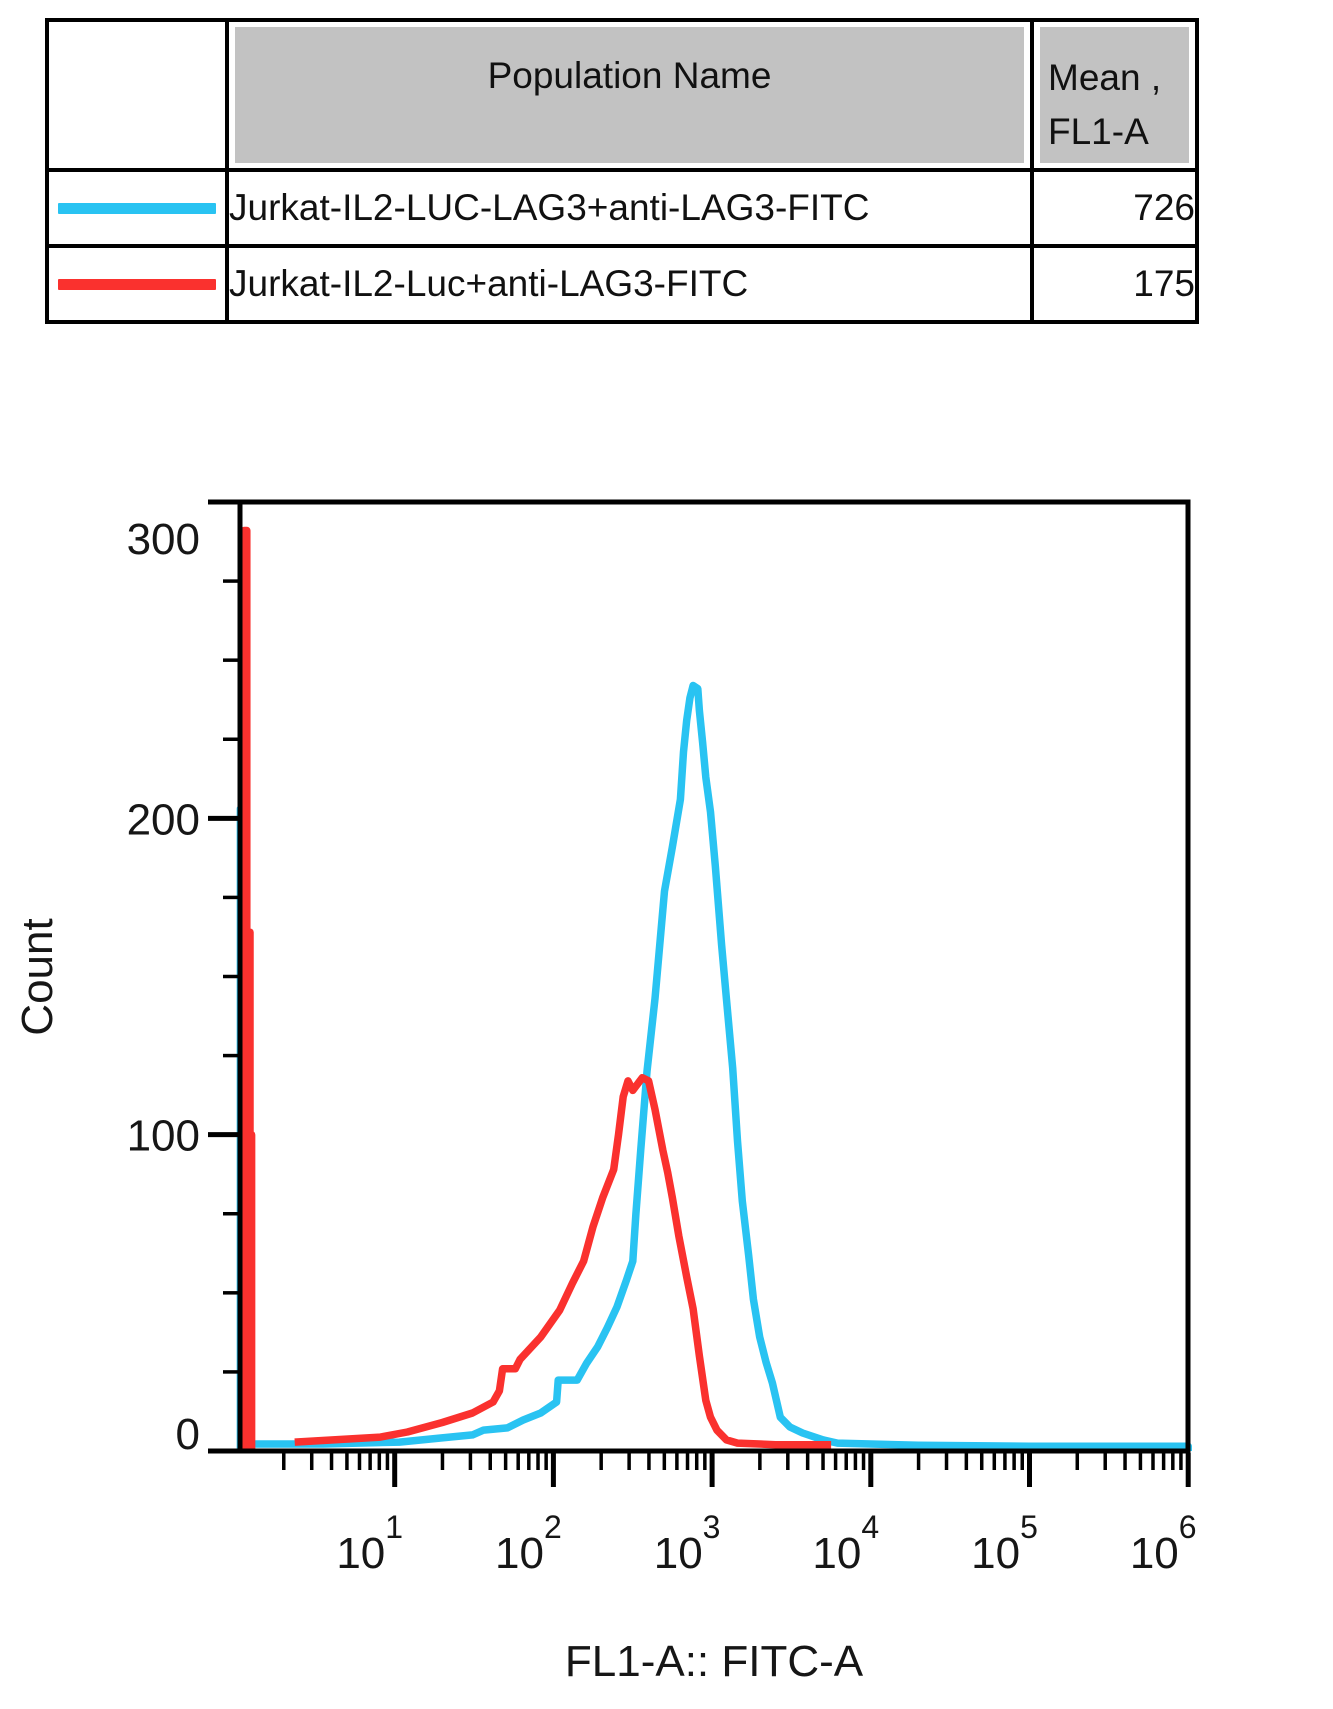  Describe the element at coordinates (369, 1543) in the screenshot. I see `x-tick-label: 10¹` at that location.